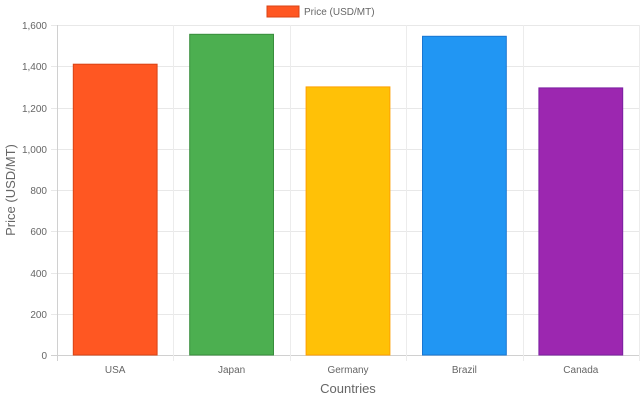 The width and height of the screenshot is (640, 400). Describe the element at coordinates (34, 26) in the screenshot. I see `y-tick-label: 1,600` at that location.